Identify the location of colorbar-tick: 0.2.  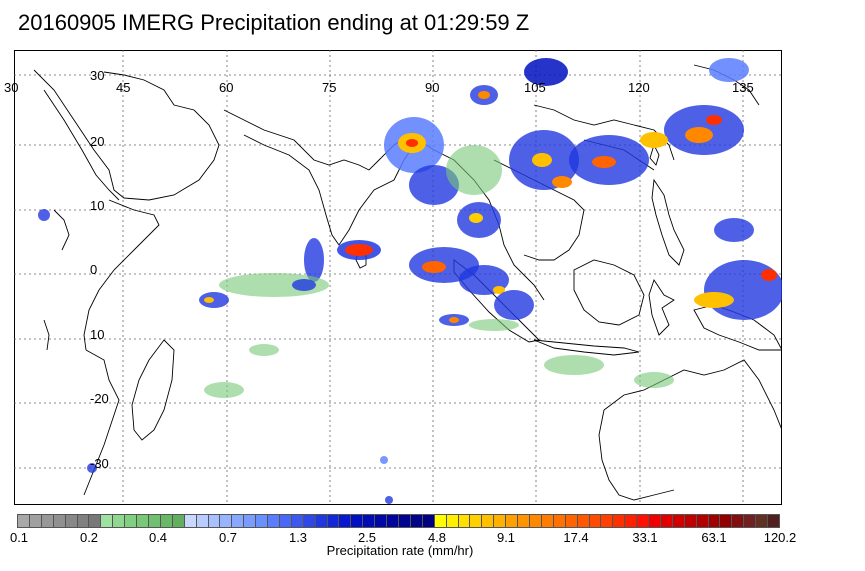
(89, 537).